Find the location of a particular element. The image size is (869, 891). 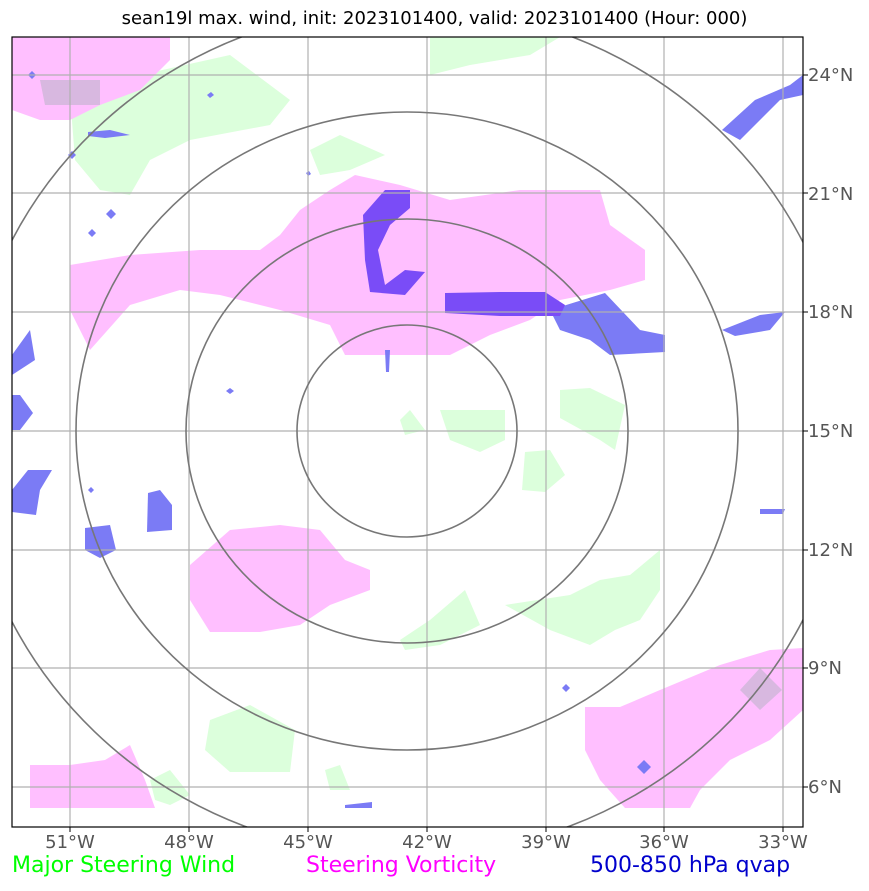

ring-inner is located at coordinates (407, 431).